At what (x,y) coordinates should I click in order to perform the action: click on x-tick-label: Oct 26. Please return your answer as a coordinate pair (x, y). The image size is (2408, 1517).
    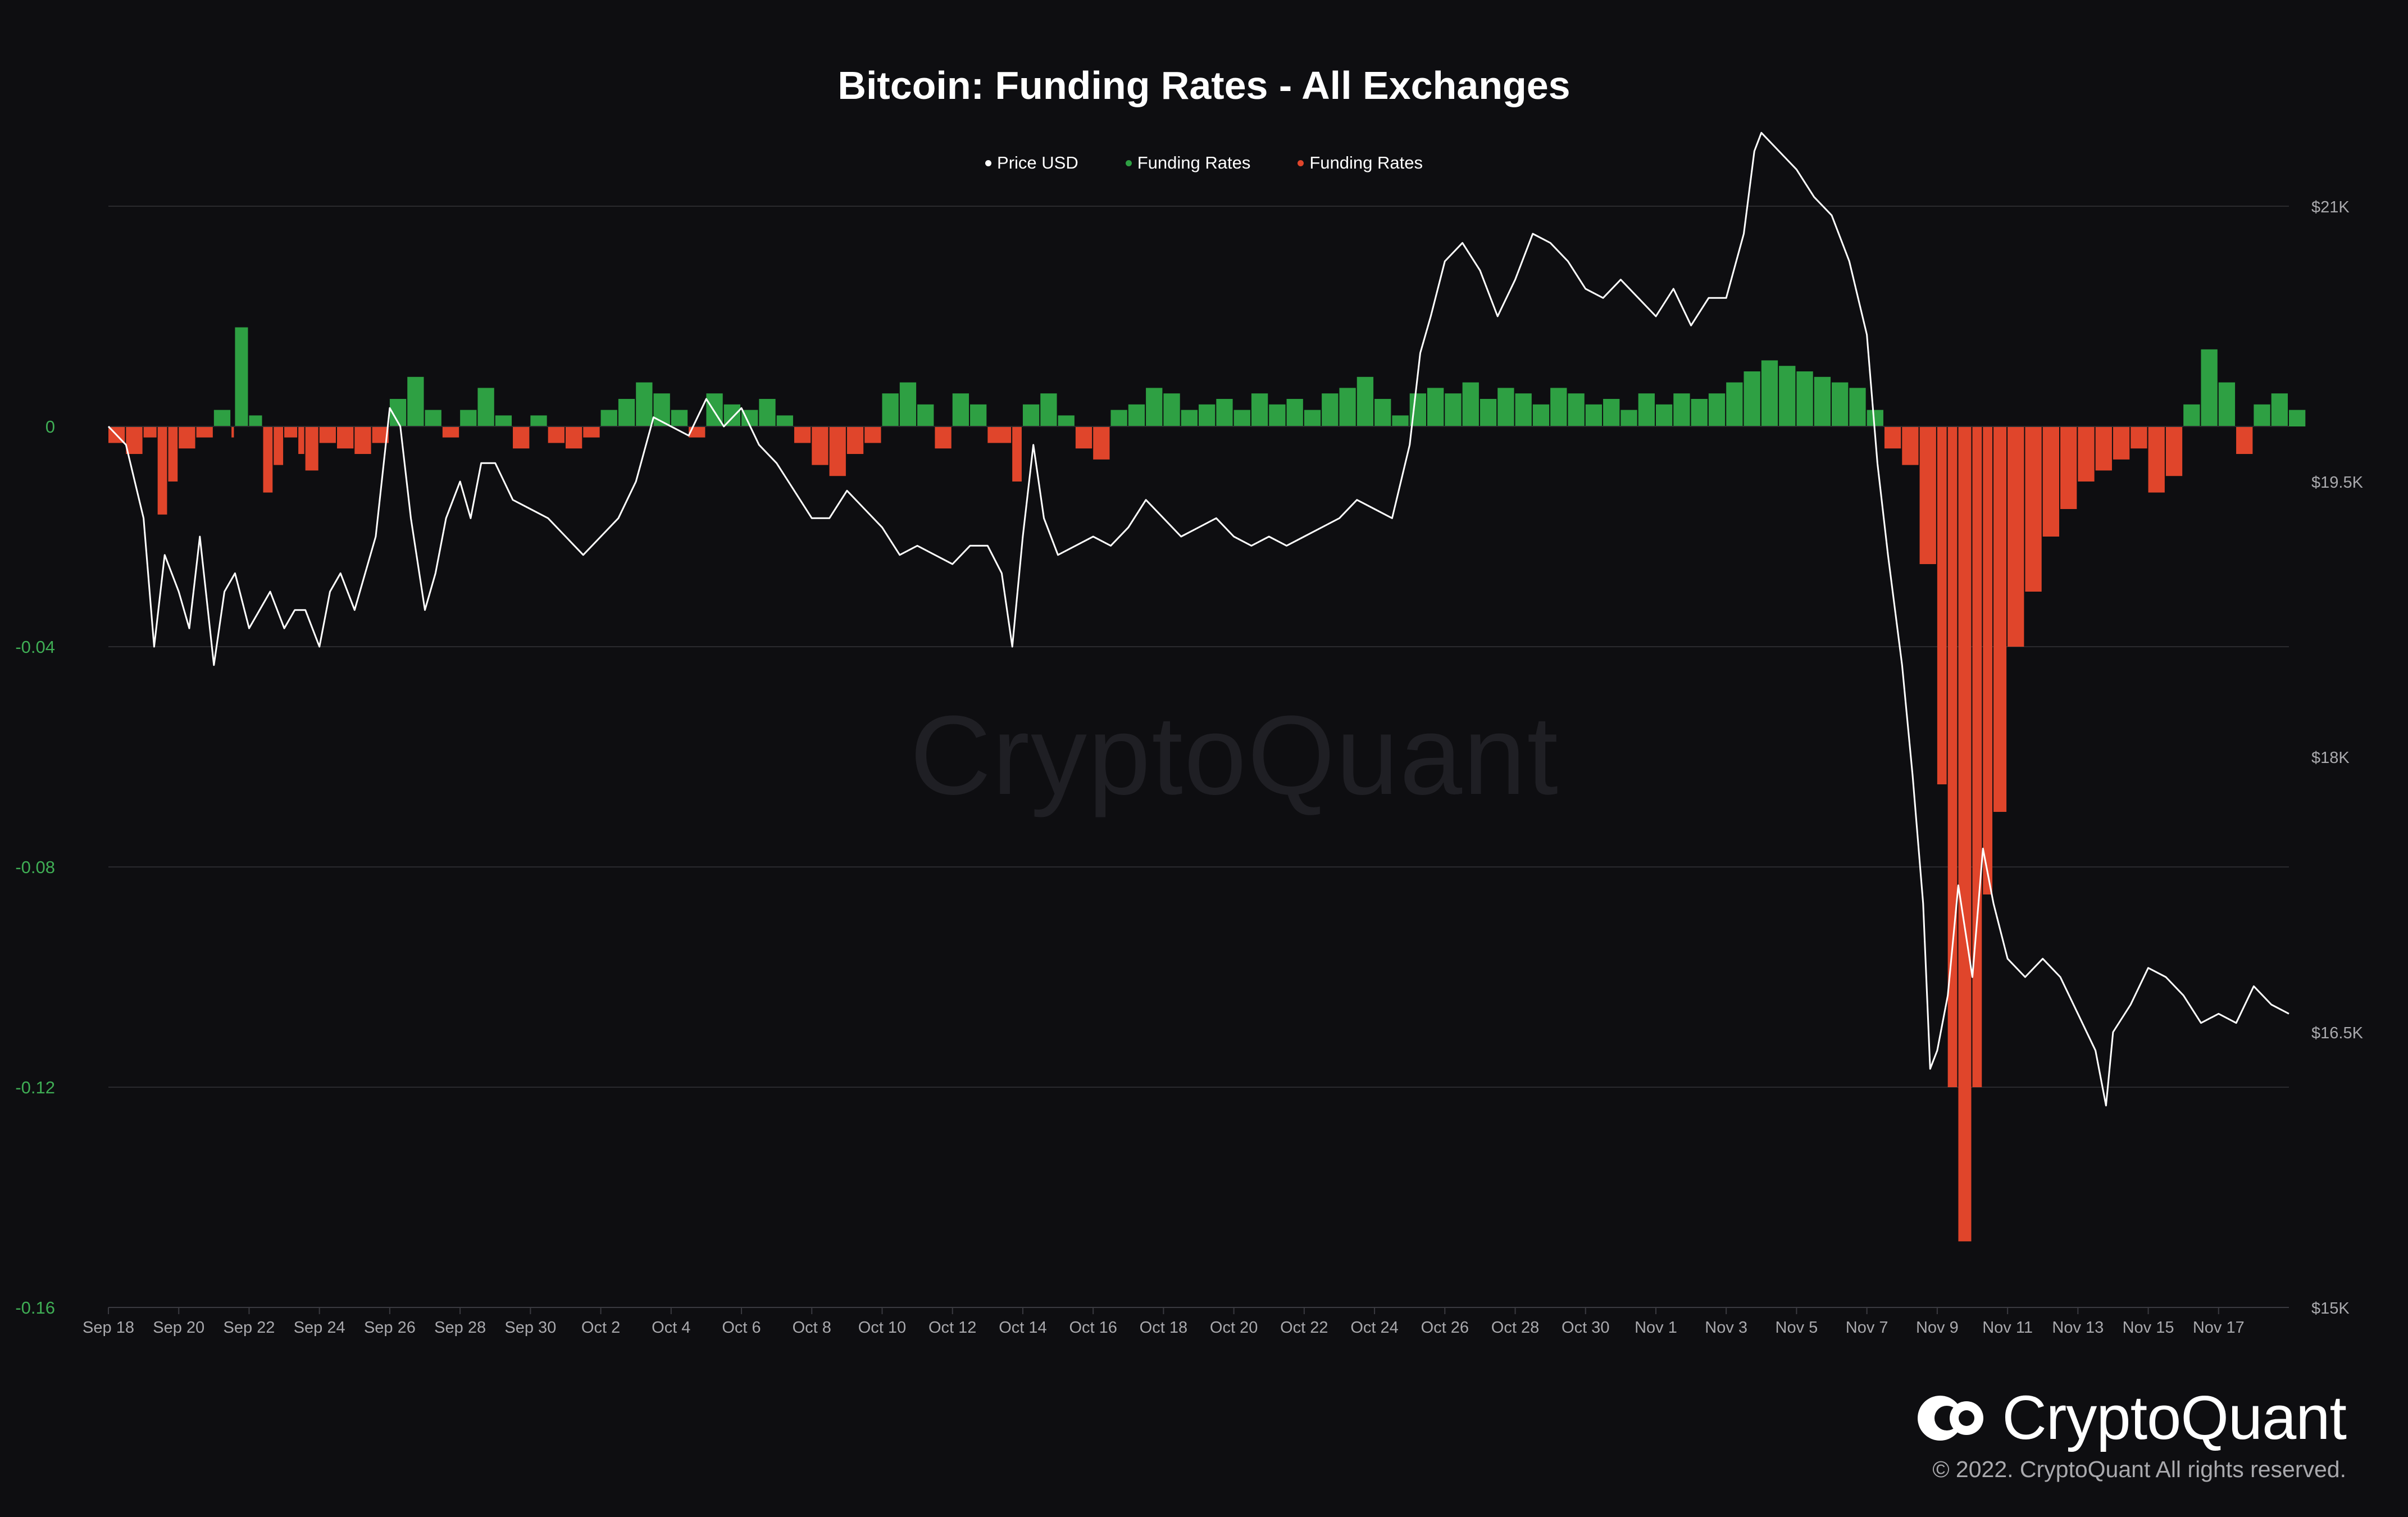
    Looking at the image, I should click on (1445, 1328).